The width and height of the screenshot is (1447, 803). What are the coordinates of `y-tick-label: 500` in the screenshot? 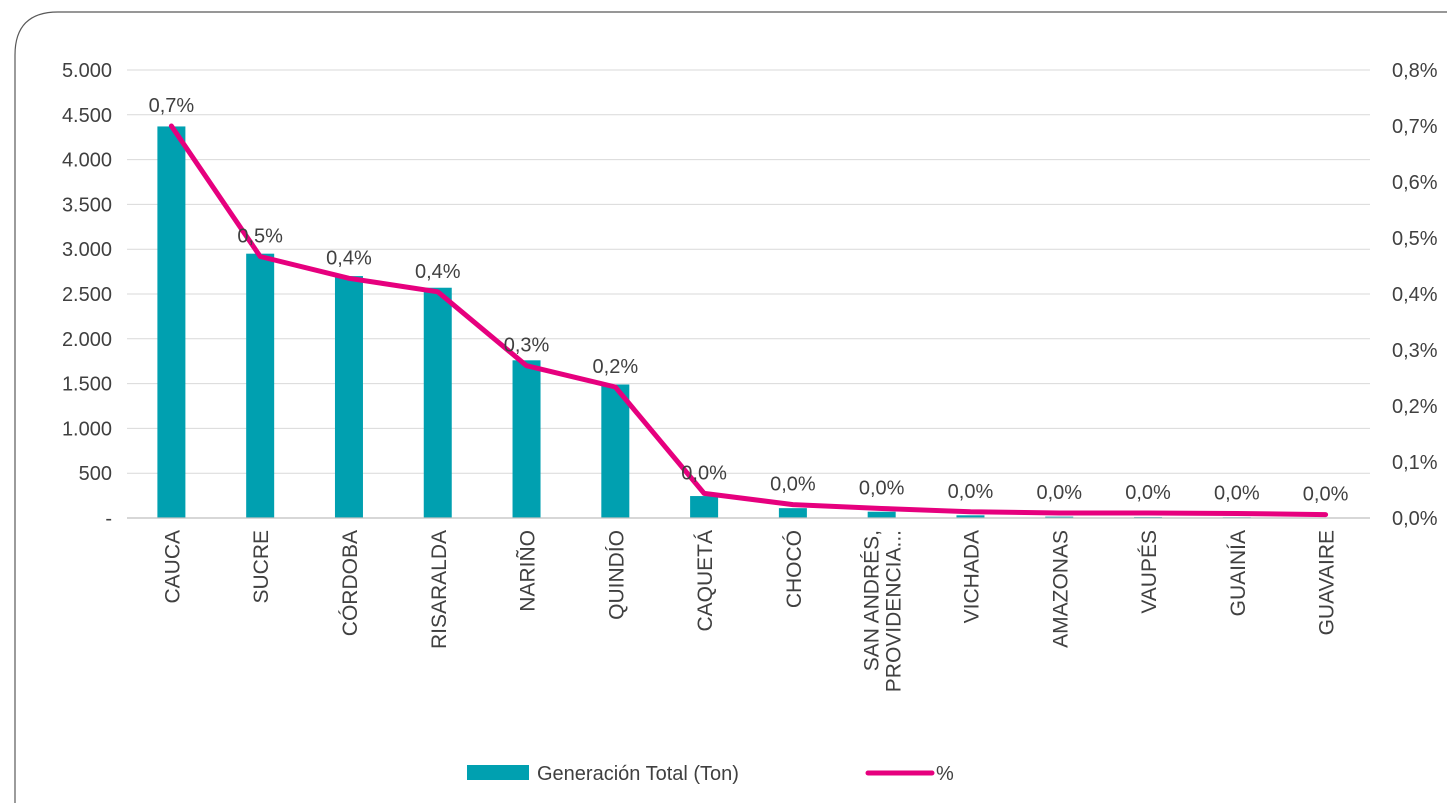 It's located at (95, 474).